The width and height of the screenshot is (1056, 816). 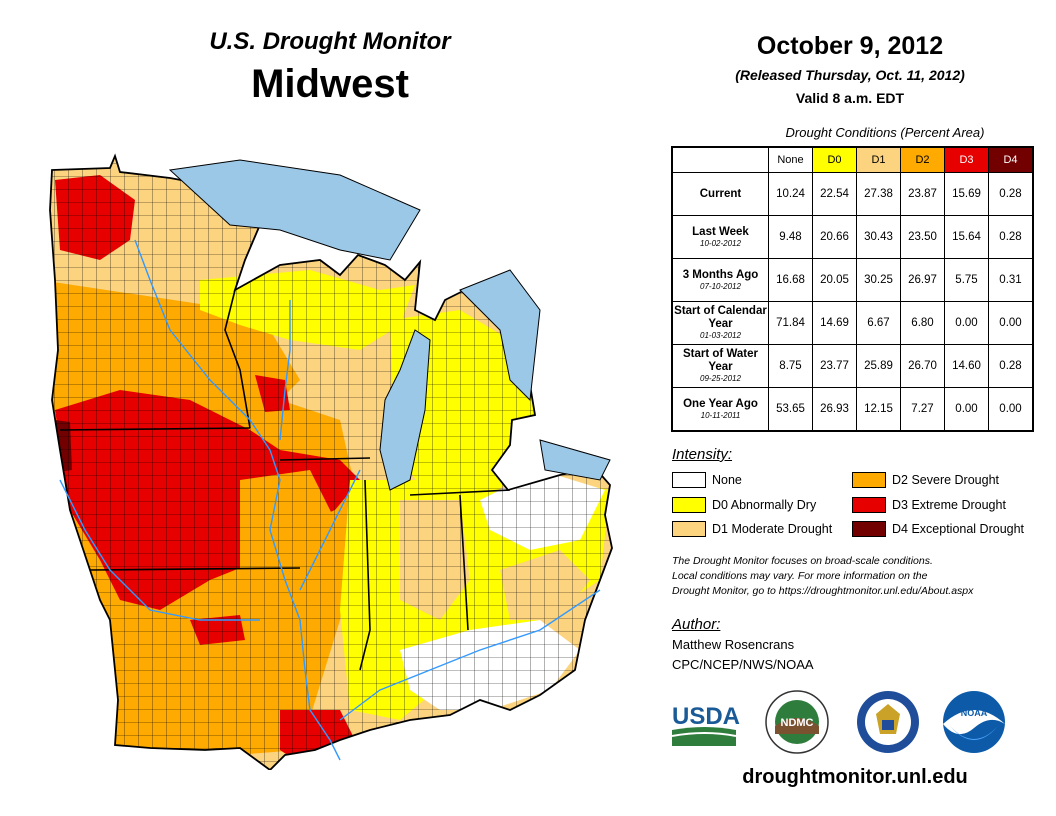 I want to click on table-cell: 30.25, so click(x=878, y=280).